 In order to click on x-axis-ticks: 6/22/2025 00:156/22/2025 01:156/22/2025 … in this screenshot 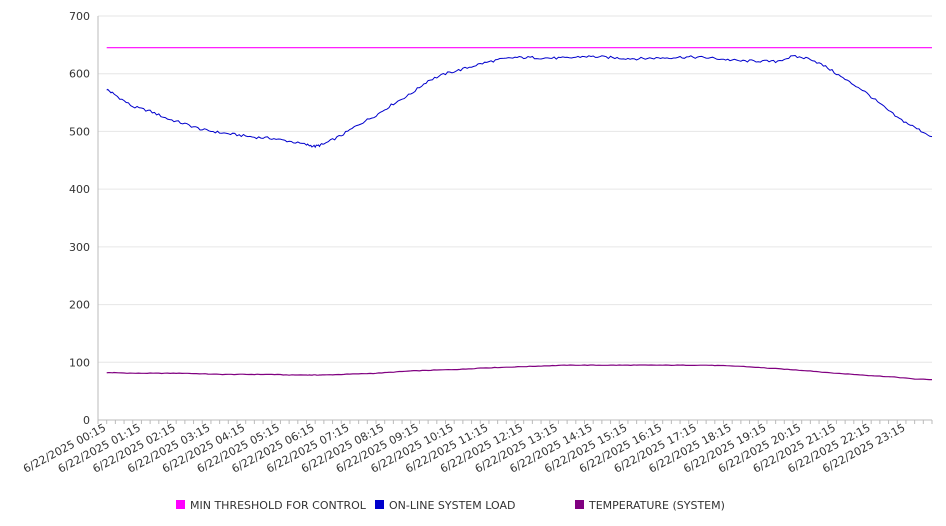, I will do `click(464, 448)`.